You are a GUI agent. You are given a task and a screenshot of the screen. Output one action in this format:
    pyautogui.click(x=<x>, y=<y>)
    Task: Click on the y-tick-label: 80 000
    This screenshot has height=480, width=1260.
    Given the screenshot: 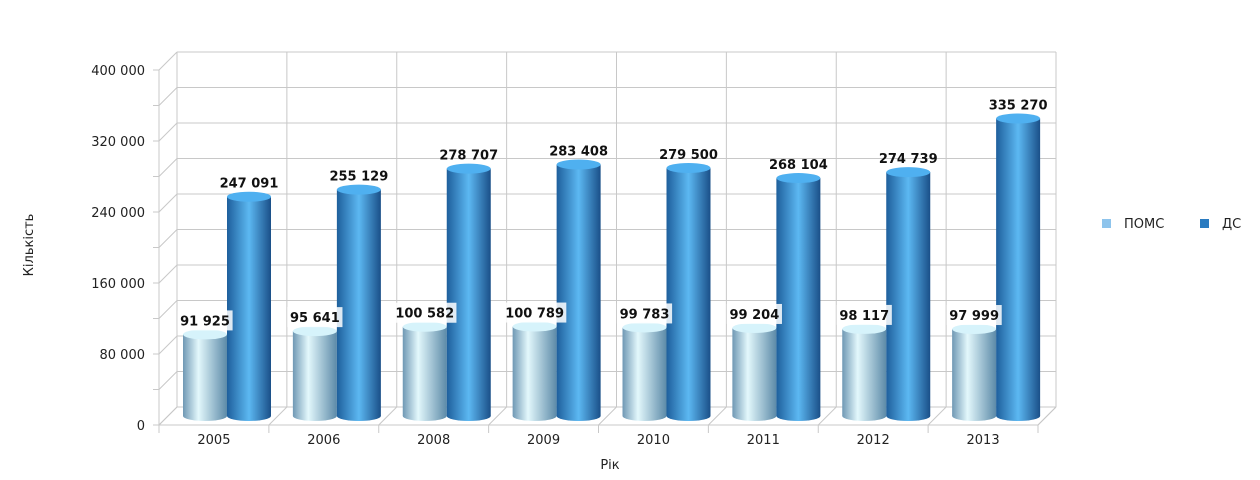 What is the action you would take?
    pyautogui.click(x=123, y=355)
    